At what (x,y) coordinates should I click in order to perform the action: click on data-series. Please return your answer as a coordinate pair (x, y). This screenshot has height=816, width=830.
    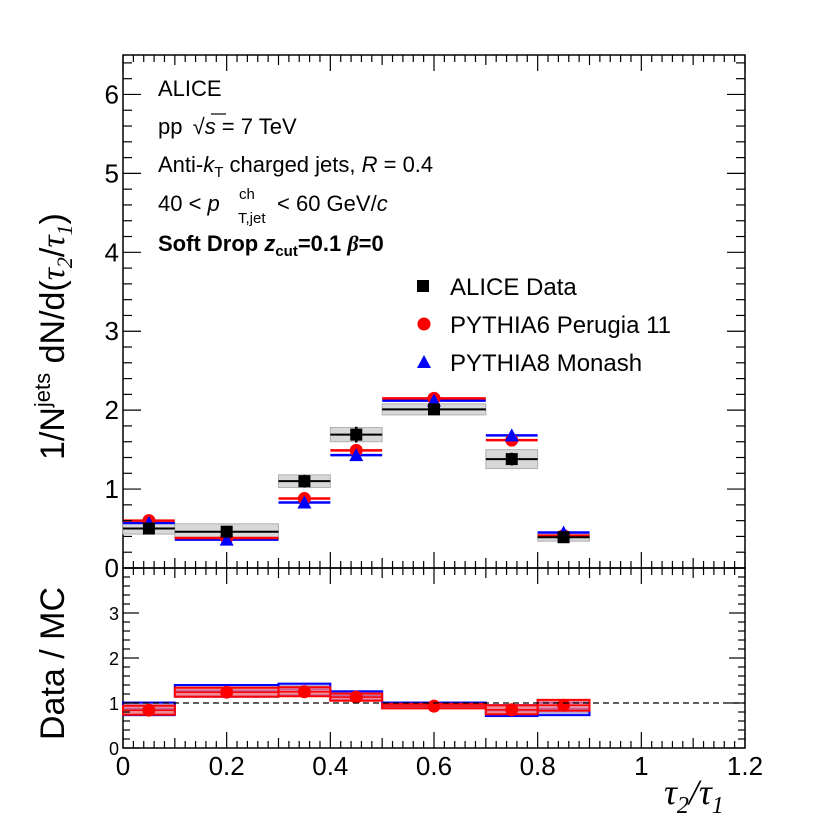
    Looking at the image, I should click on (356, 473).